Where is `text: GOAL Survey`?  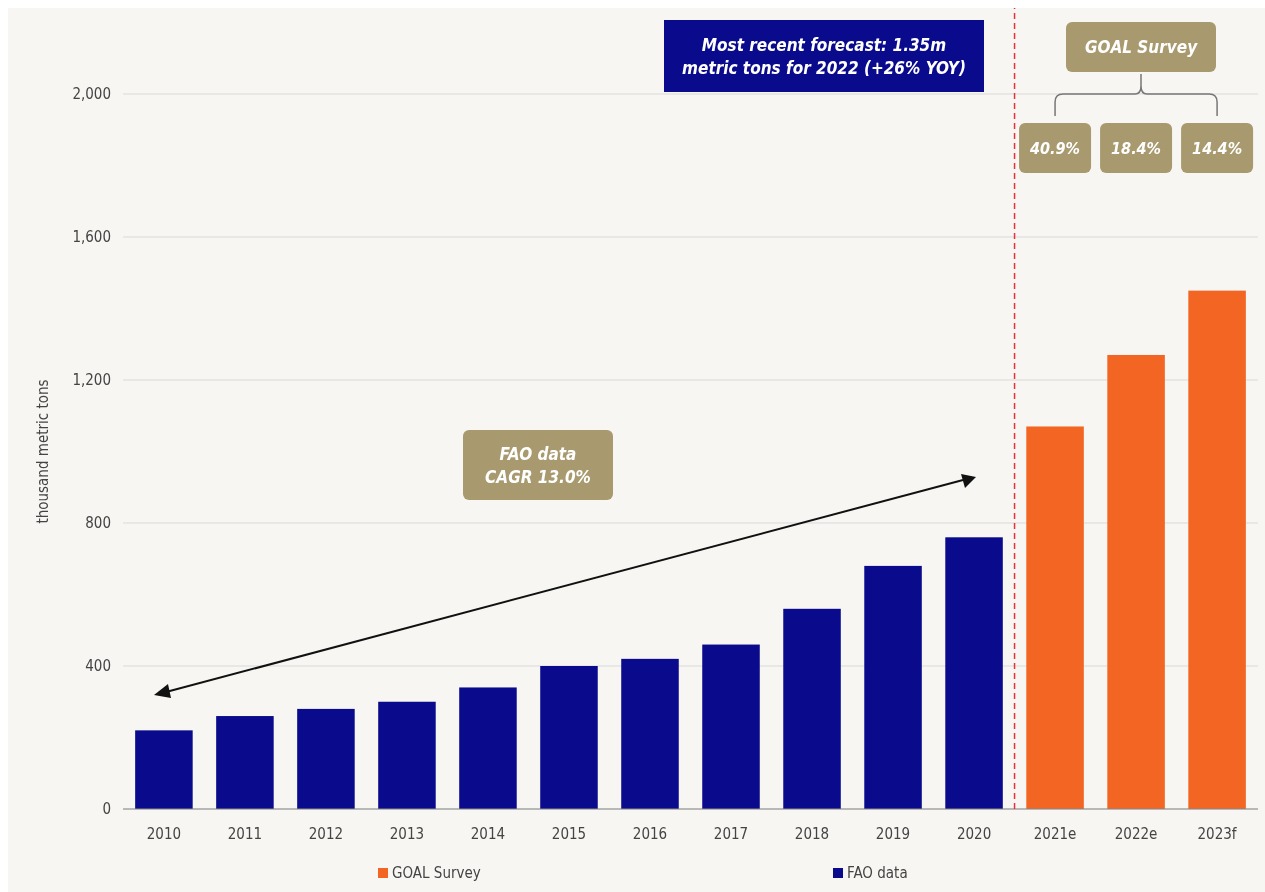 text: GOAL Survey is located at coordinates (1141, 46).